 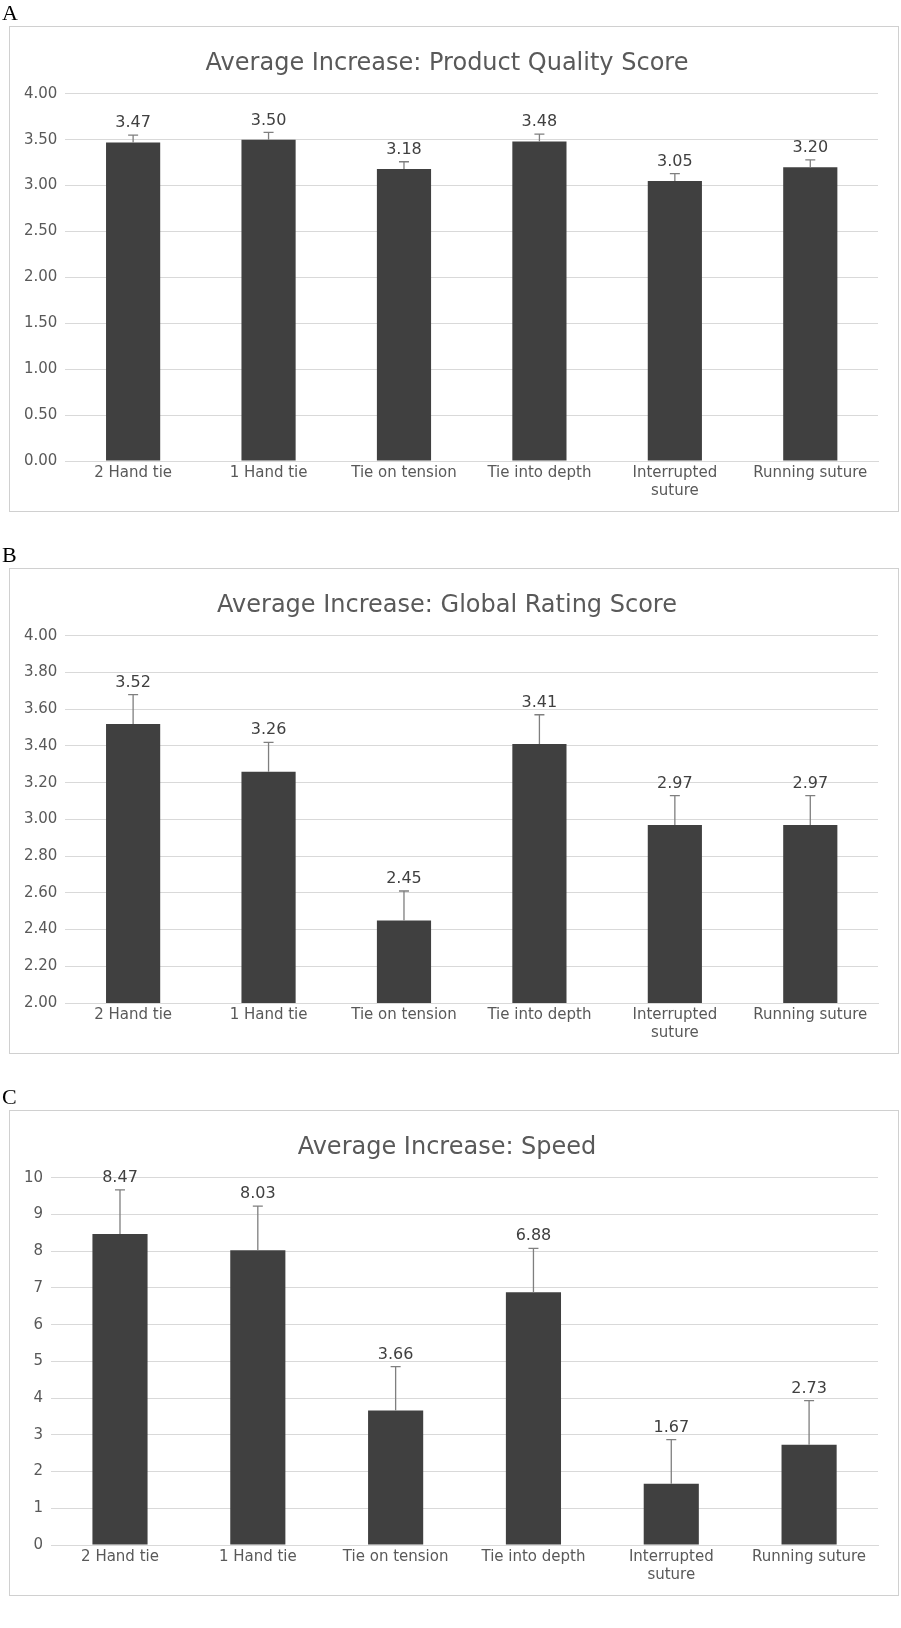 I want to click on y-tick-label: 0.00, so click(x=40, y=459).